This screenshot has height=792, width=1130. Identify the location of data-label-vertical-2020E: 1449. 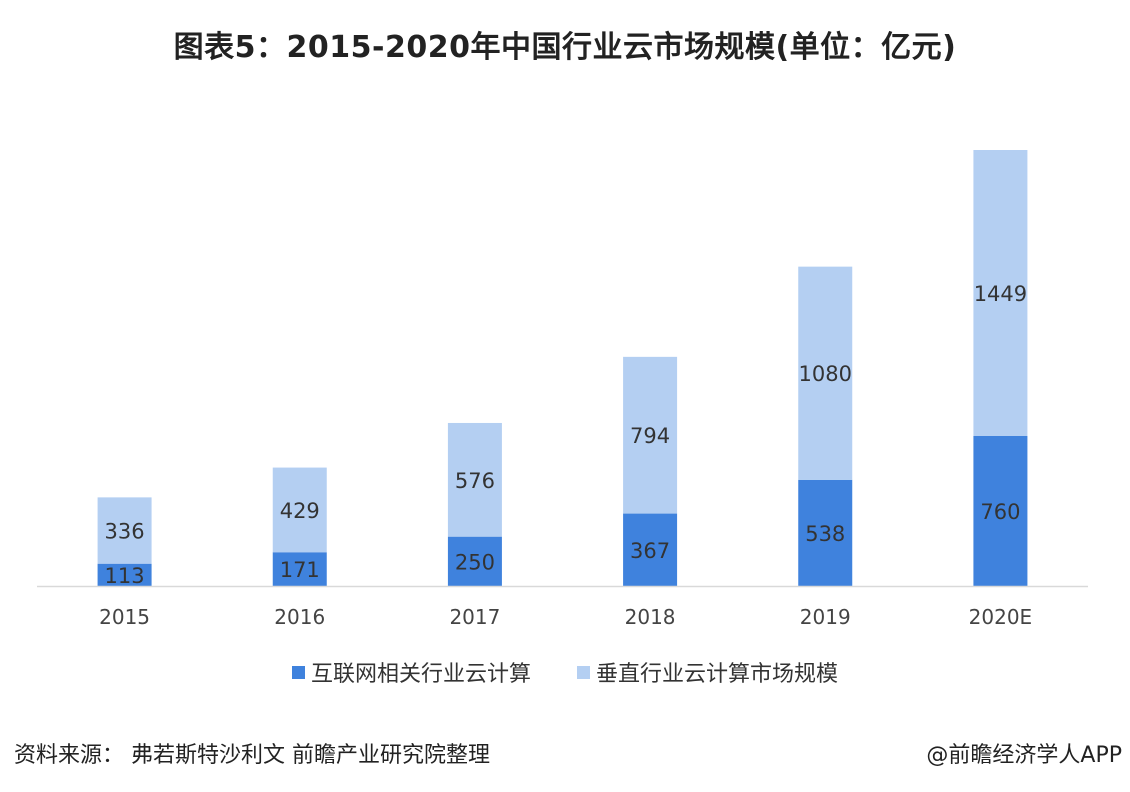
(1000, 294).